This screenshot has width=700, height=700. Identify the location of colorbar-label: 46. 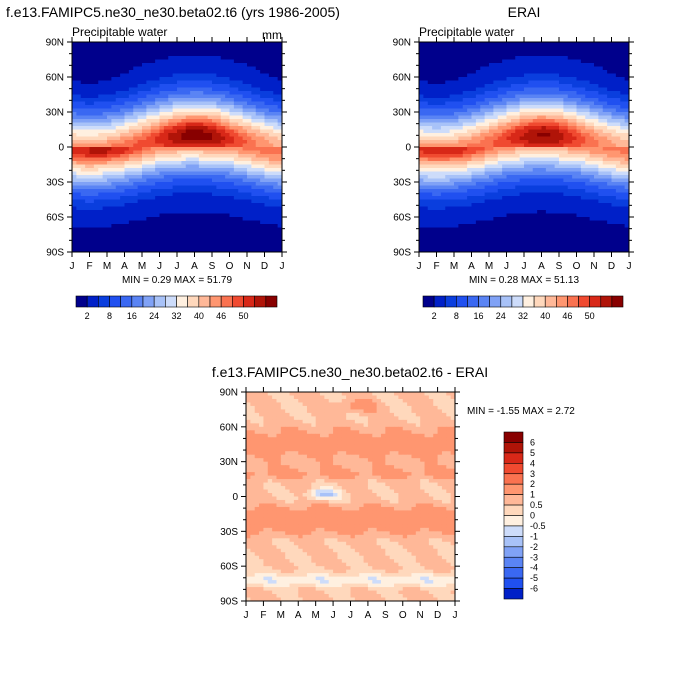
(221, 316).